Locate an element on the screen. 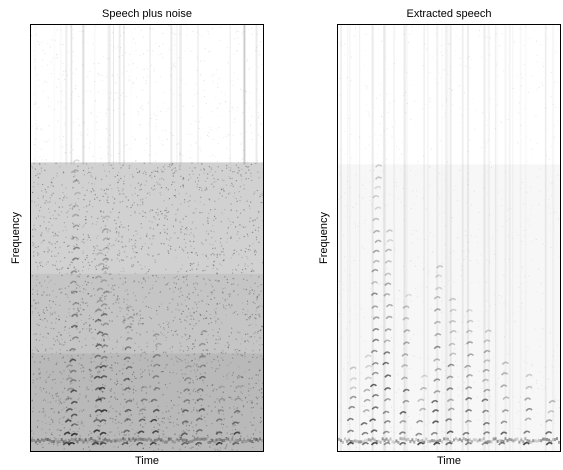 The height and width of the screenshot is (470, 563). left-panel-xlabel: Time is located at coordinates (147, 461).